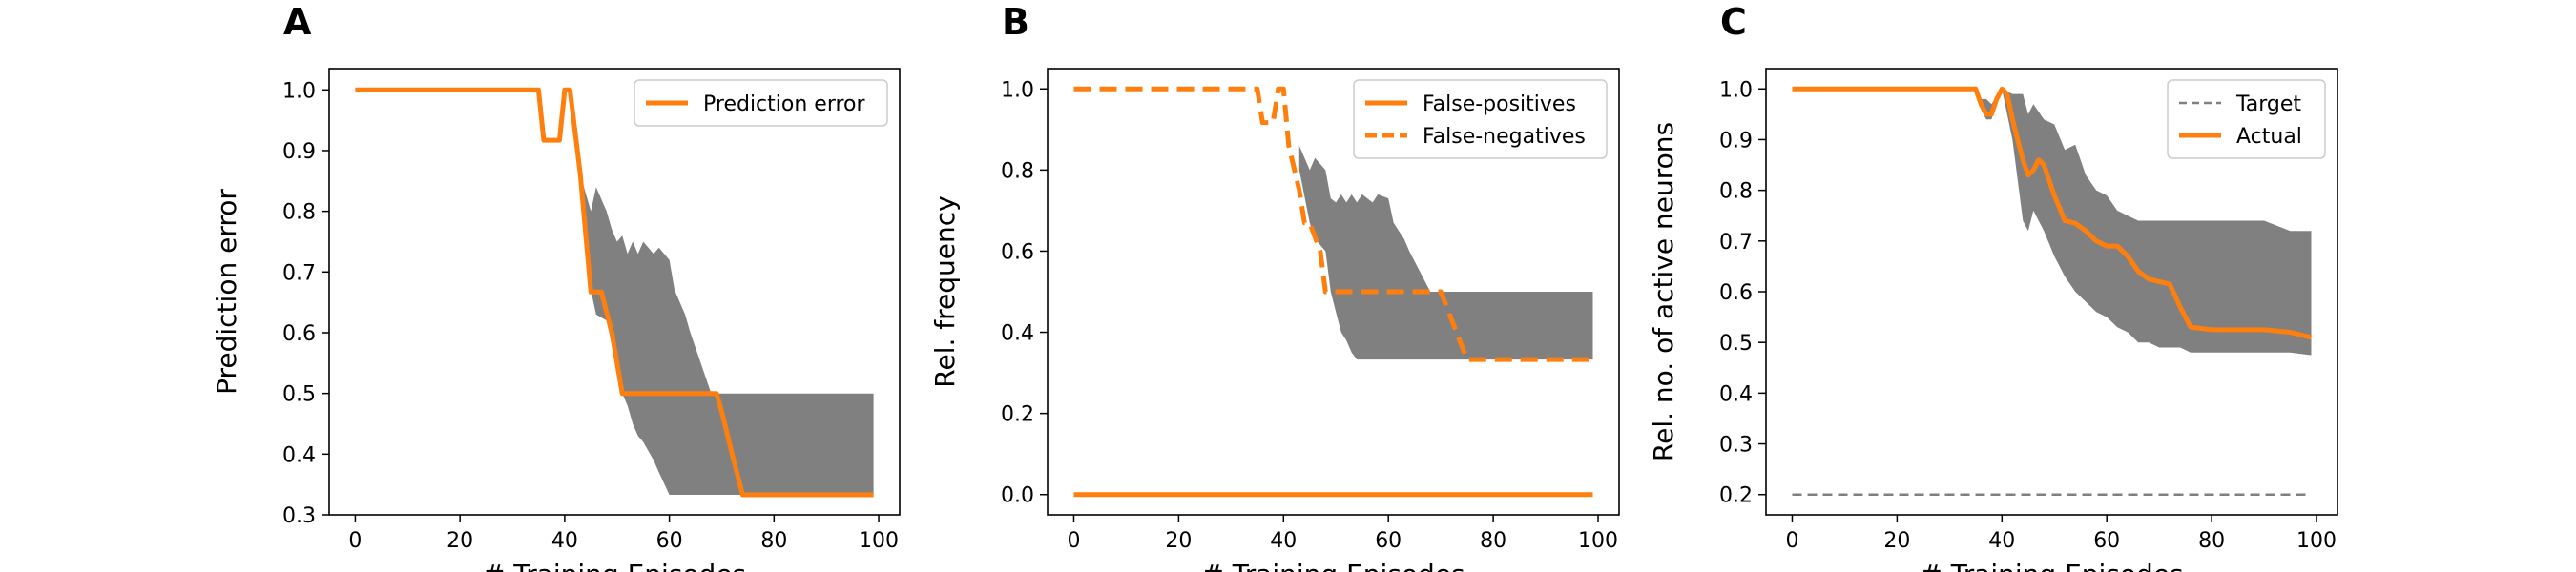 This screenshot has width=2576, height=572. I want to click on series-line-false-negatives, so click(1333, 224).